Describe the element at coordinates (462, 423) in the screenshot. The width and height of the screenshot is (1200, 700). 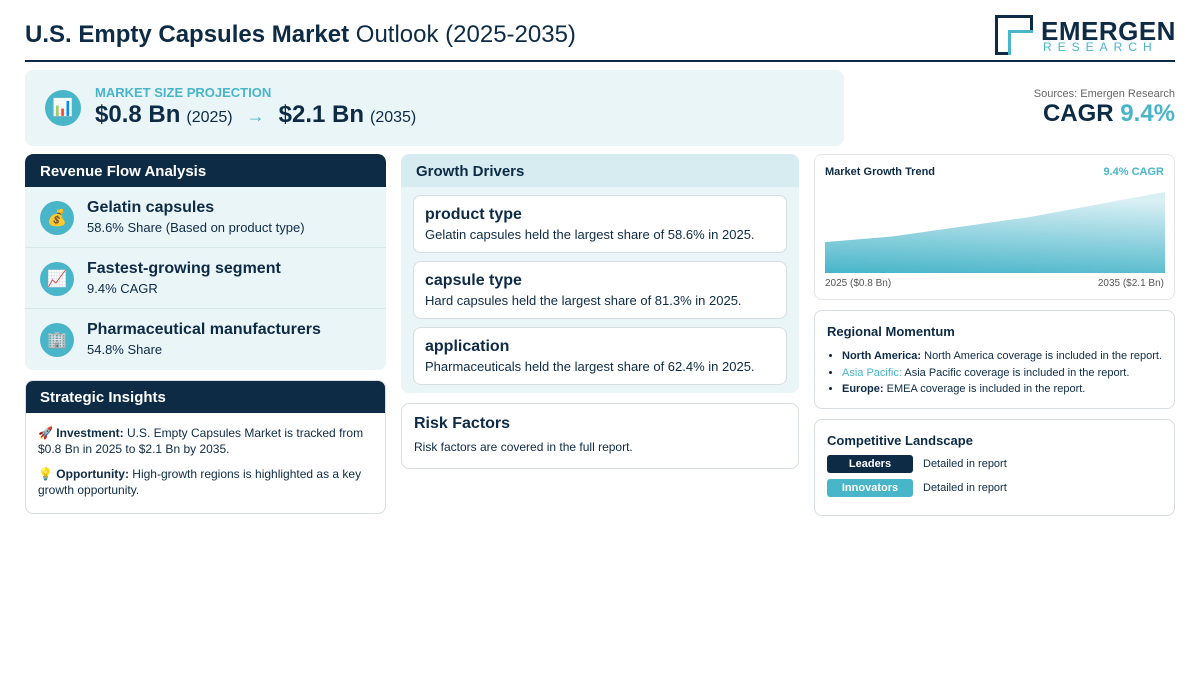
I see `risk-factors-title: Risk Factors` at that location.